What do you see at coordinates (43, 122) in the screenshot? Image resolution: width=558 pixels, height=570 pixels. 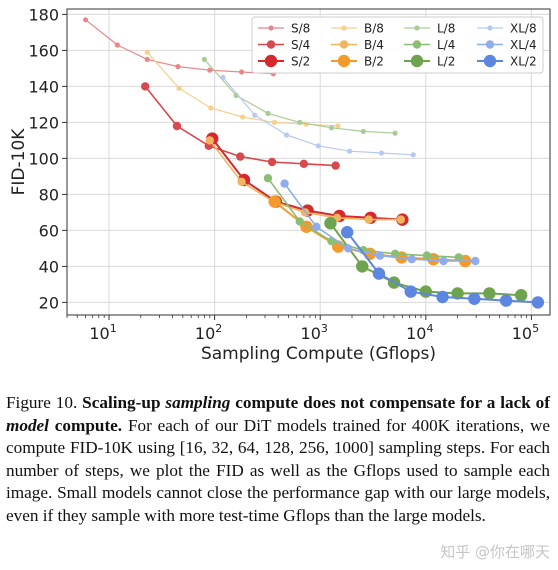 I see `y-tick-label: 120` at bounding box center [43, 122].